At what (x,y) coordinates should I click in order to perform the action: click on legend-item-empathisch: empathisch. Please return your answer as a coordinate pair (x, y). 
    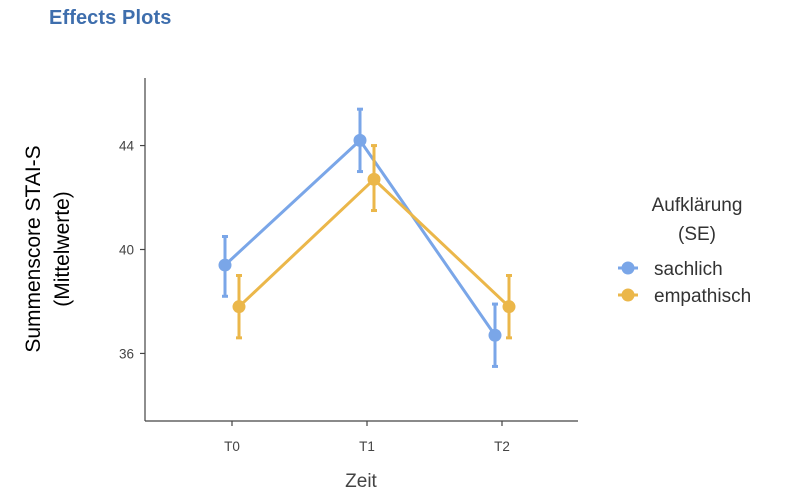
    Looking at the image, I should click on (684, 296).